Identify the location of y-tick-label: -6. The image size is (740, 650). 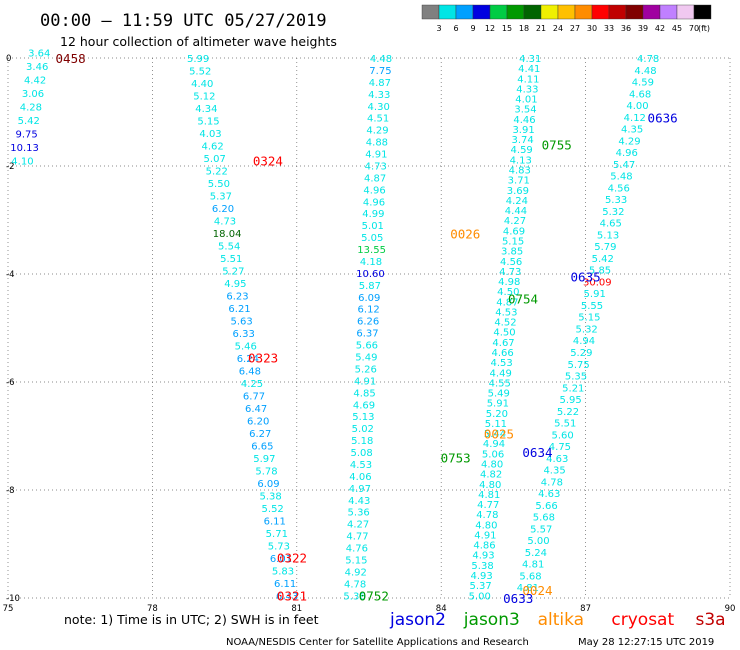
(10, 383).